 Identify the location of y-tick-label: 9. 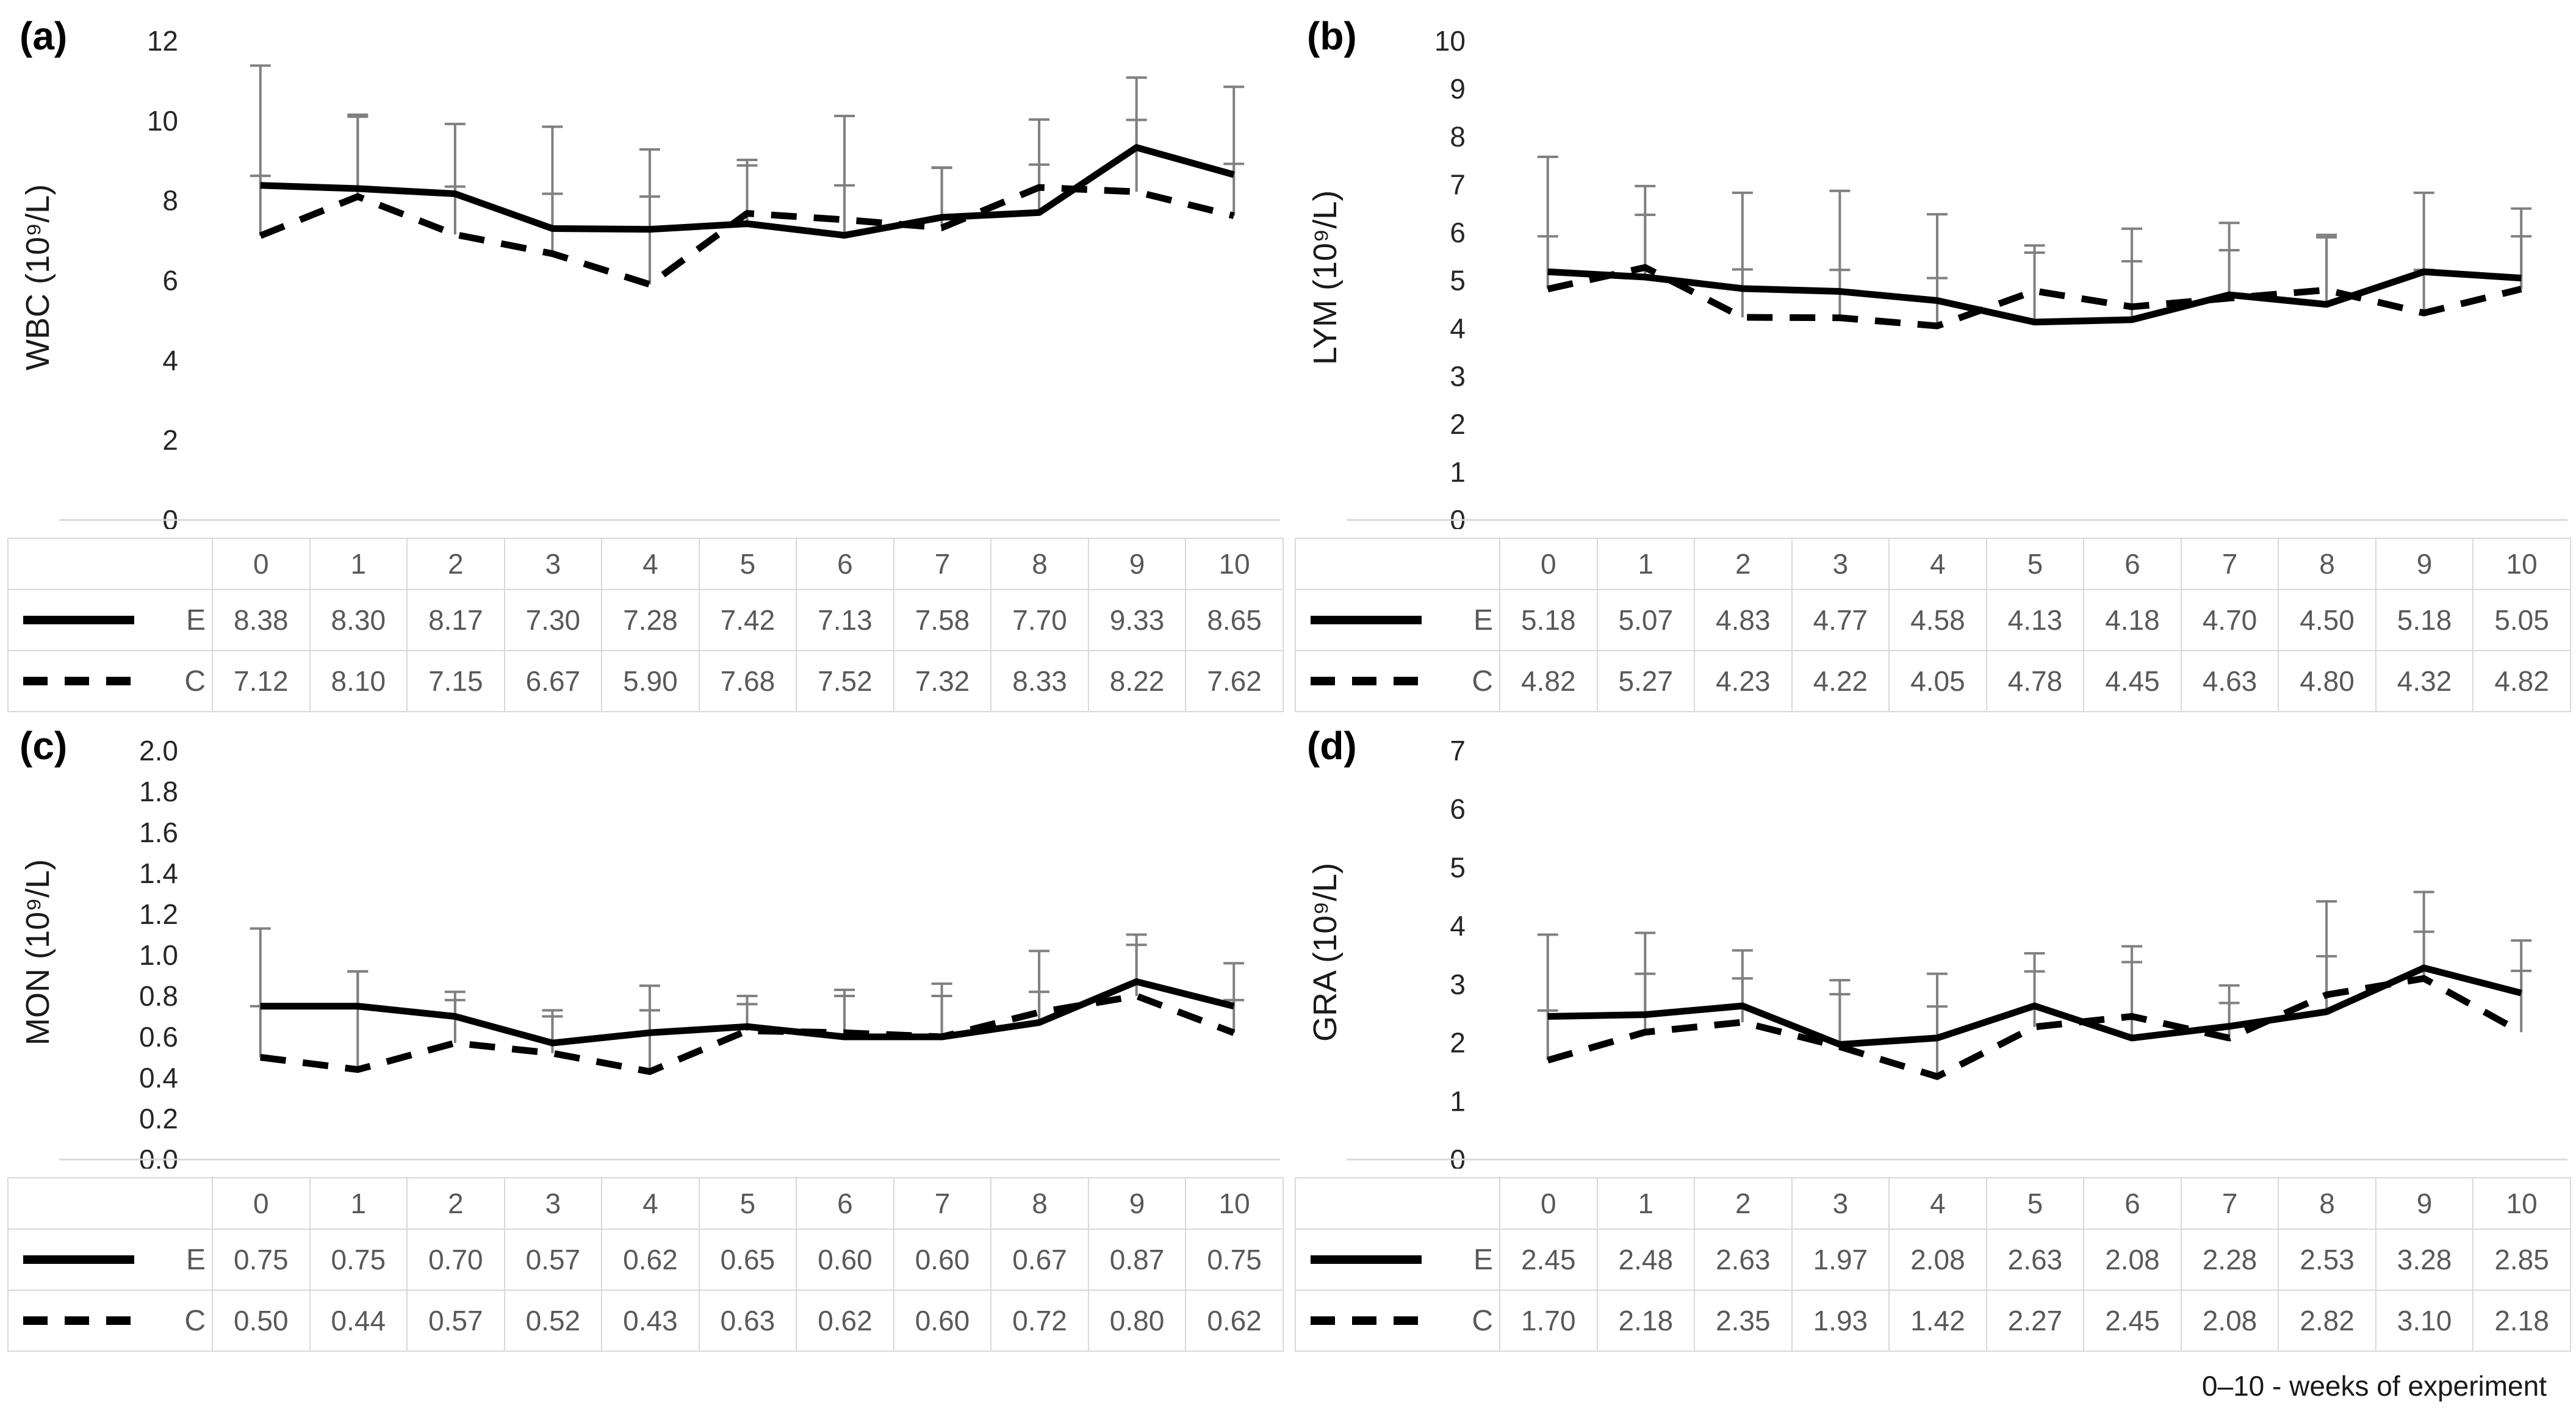
(1458, 89).